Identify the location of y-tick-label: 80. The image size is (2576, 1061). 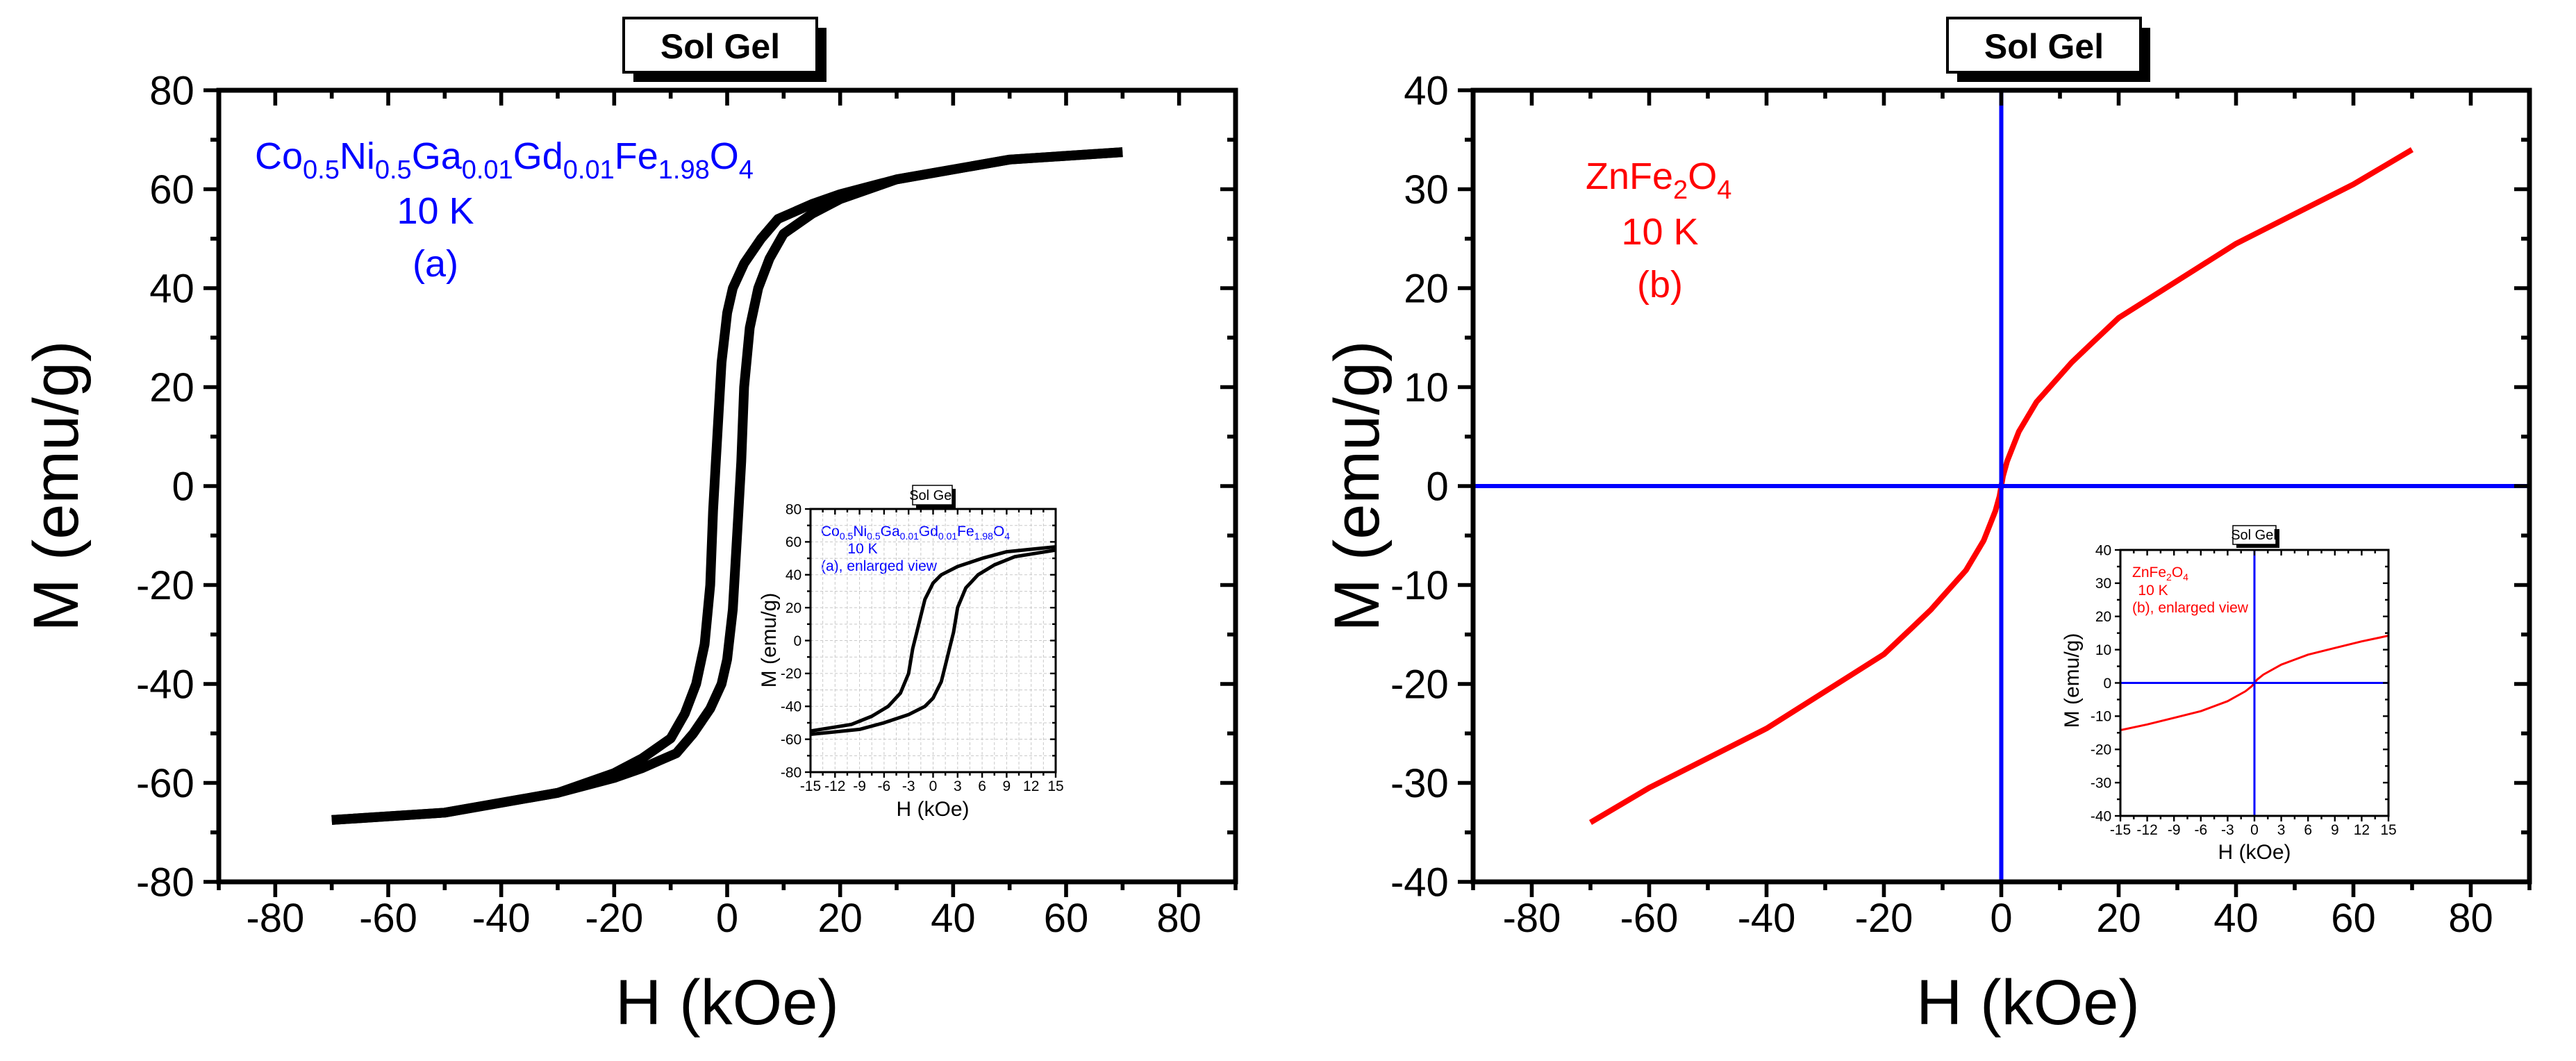
(171, 90).